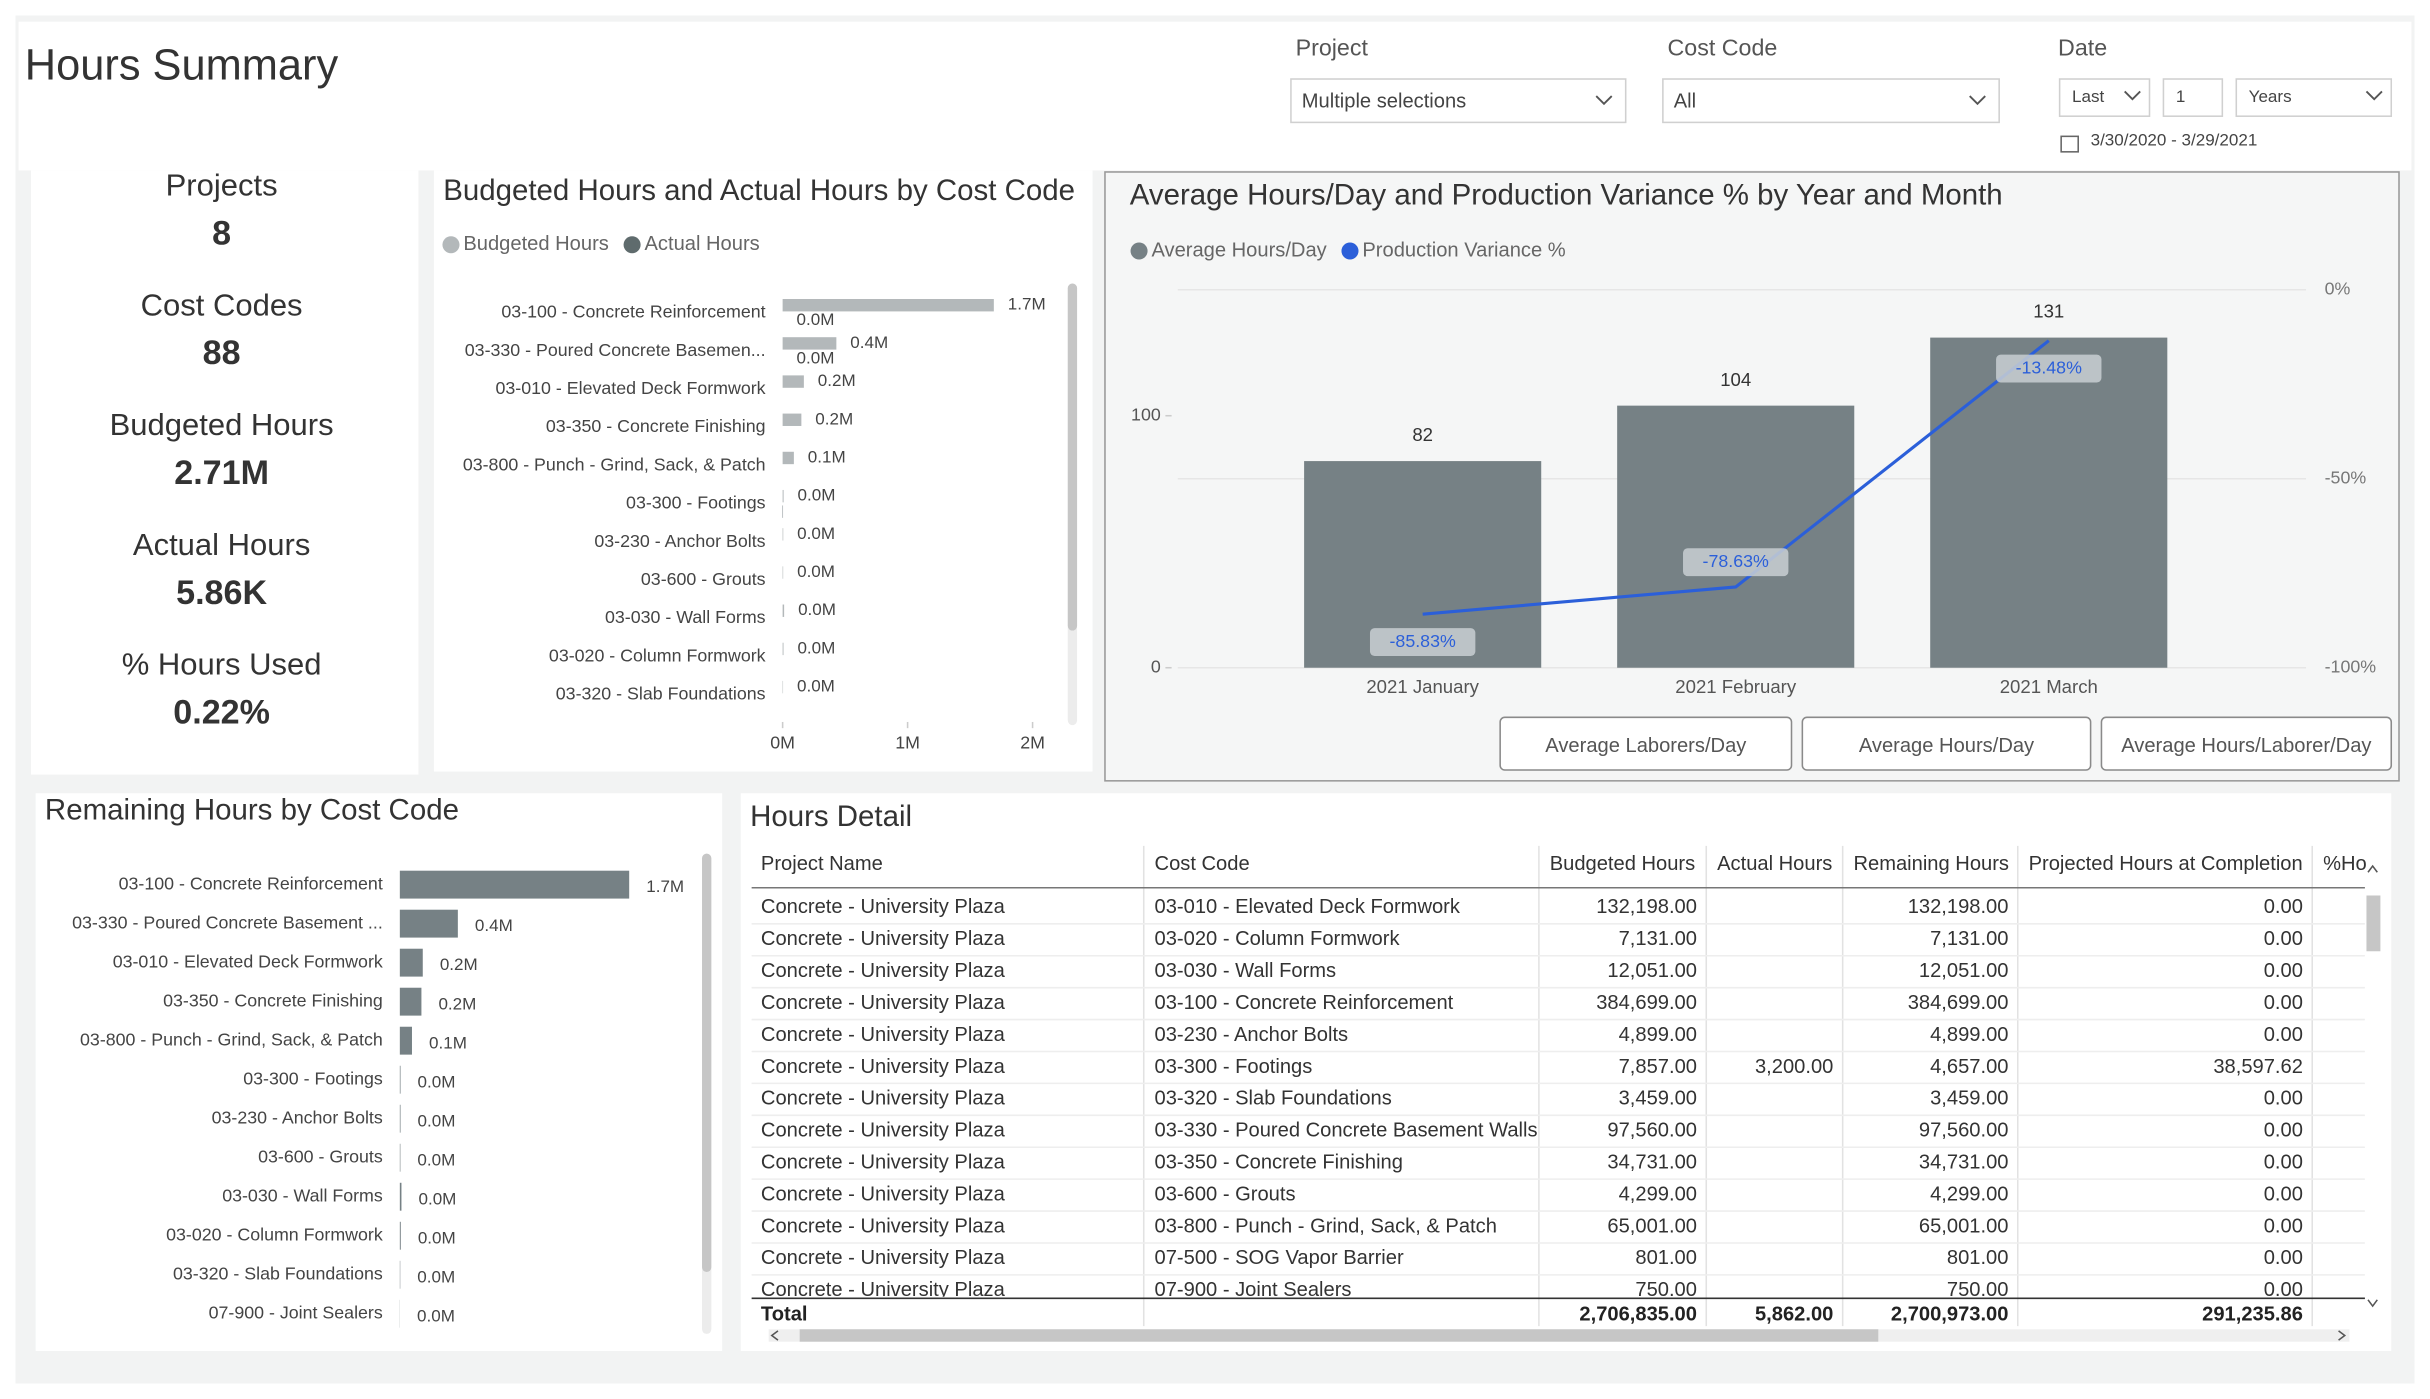 The image size is (2430, 1399). I want to click on table-cell: 07-900 - Joint Sealers, so click(1253, 1290).